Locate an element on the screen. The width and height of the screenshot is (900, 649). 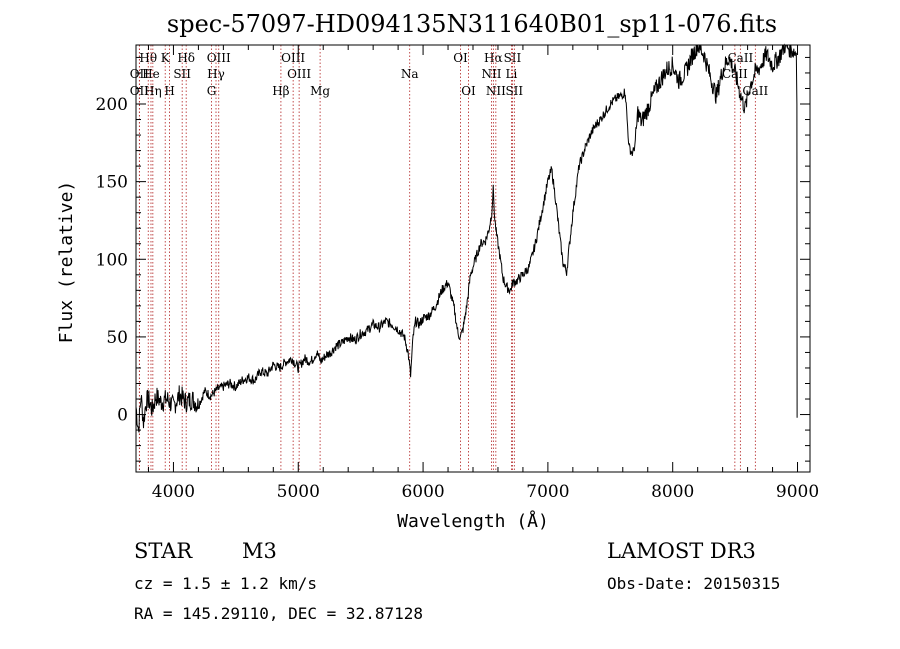
y-tick-label: 50 is located at coordinates (117, 338).